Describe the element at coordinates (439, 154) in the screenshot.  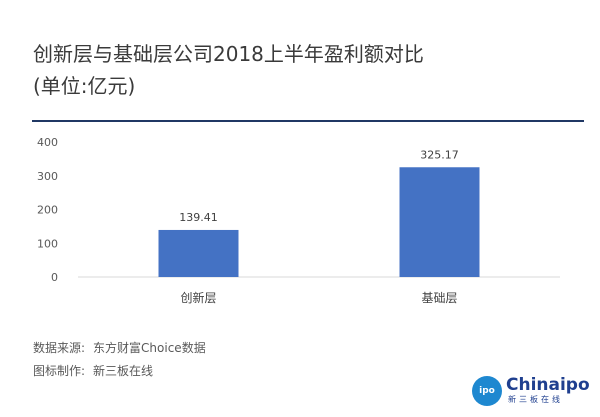
I see `data-label-1: 325.17` at that location.